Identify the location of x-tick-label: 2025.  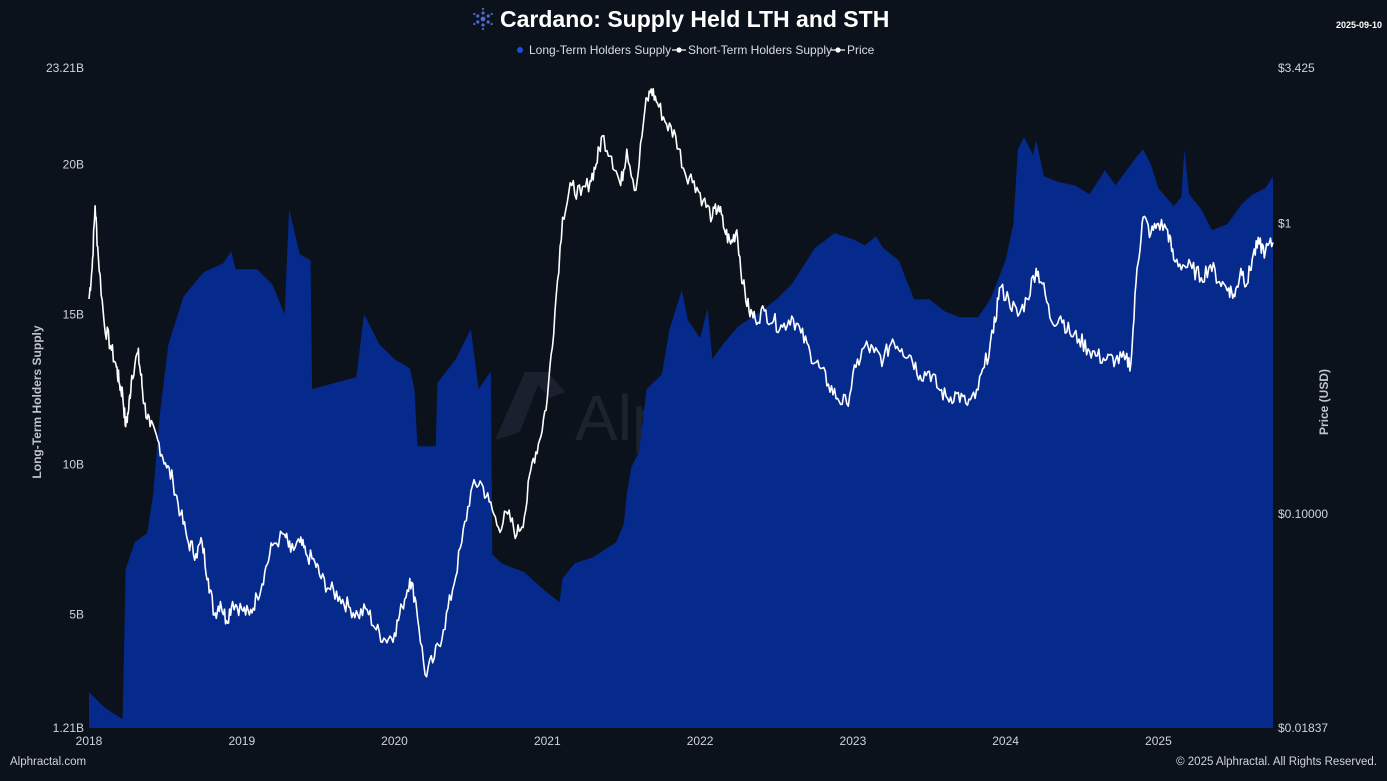
(1158, 741).